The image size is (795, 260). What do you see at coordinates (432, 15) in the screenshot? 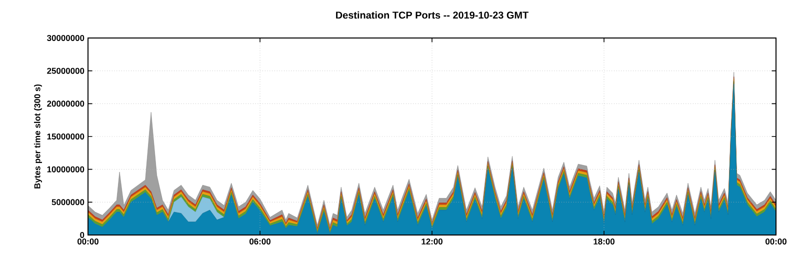
I see `chart-title: Destination TCP Ports -- 2019-10-23 GMT` at bounding box center [432, 15].